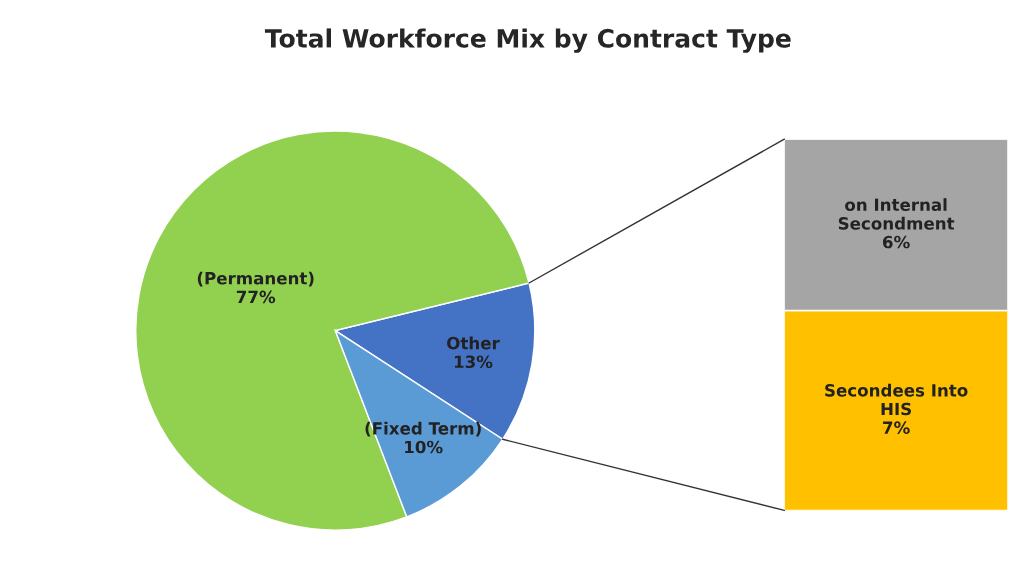  Describe the element at coordinates (896, 427) in the screenshot. I see `data-label: 7%` at that location.